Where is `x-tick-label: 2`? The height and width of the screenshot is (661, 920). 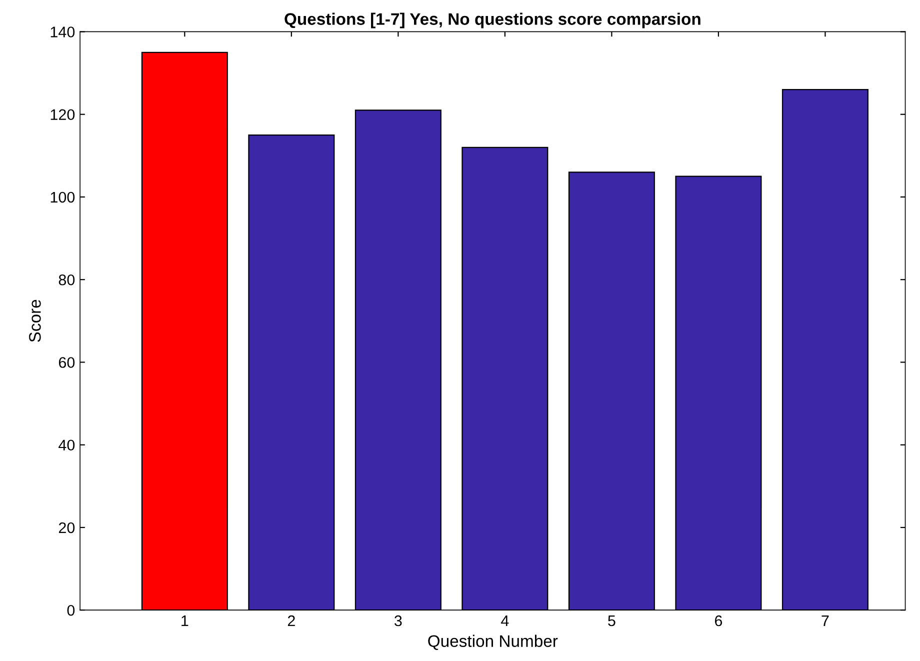
x-tick-label: 2 is located at coordinates (291, 620).